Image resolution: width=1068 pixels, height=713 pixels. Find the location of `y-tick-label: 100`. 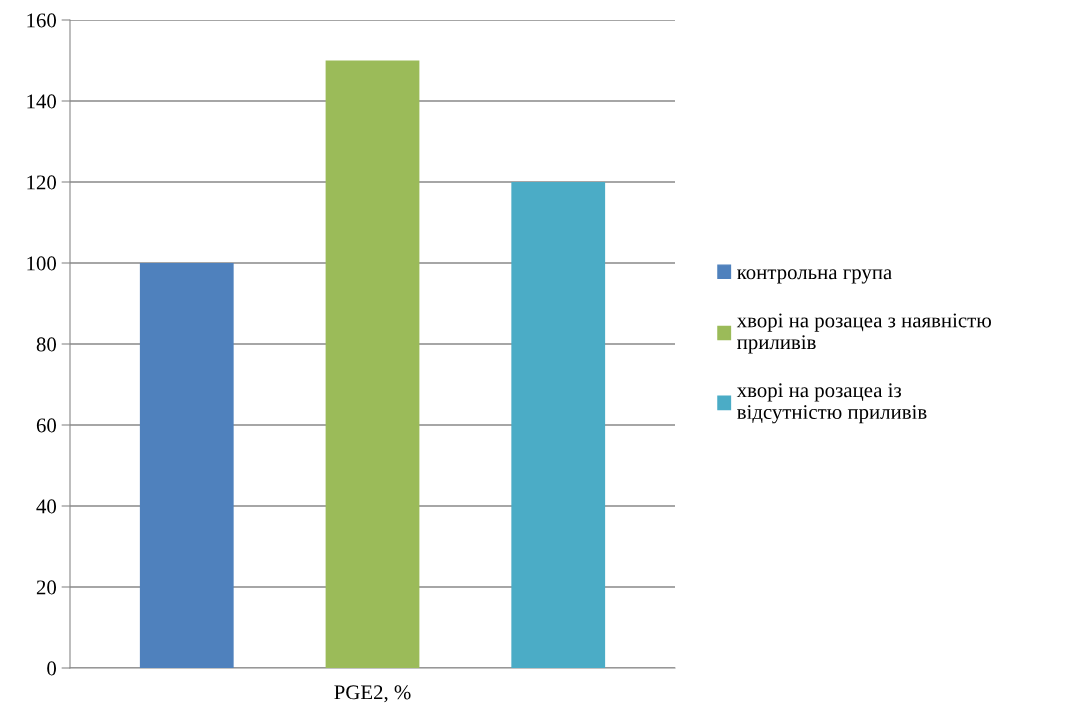

y-tick-label: 100 is located at coordinates (42, 263).